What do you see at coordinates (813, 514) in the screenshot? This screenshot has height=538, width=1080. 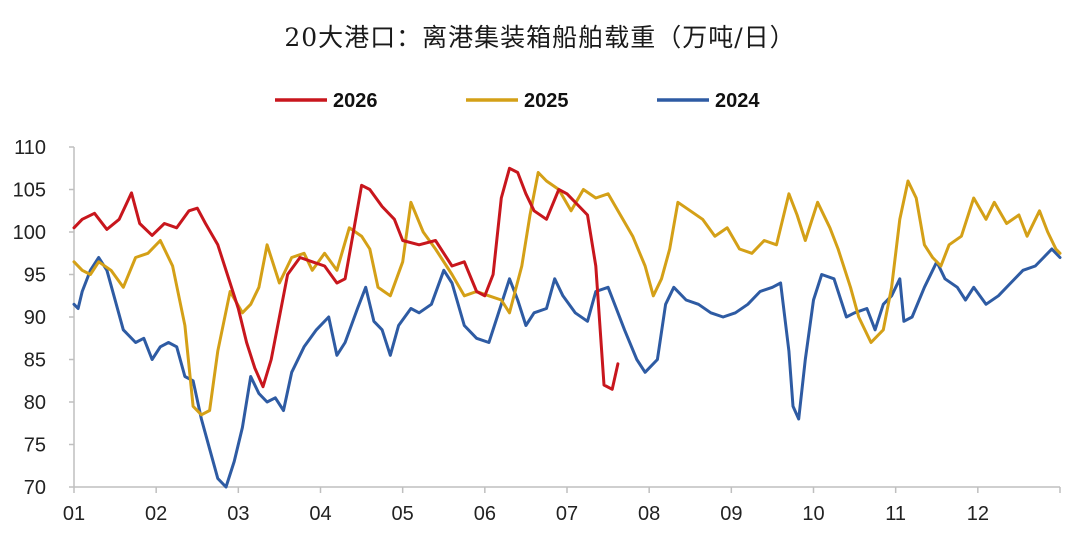 I see `x-tick-label: 10` at bounding box center [813, 514].